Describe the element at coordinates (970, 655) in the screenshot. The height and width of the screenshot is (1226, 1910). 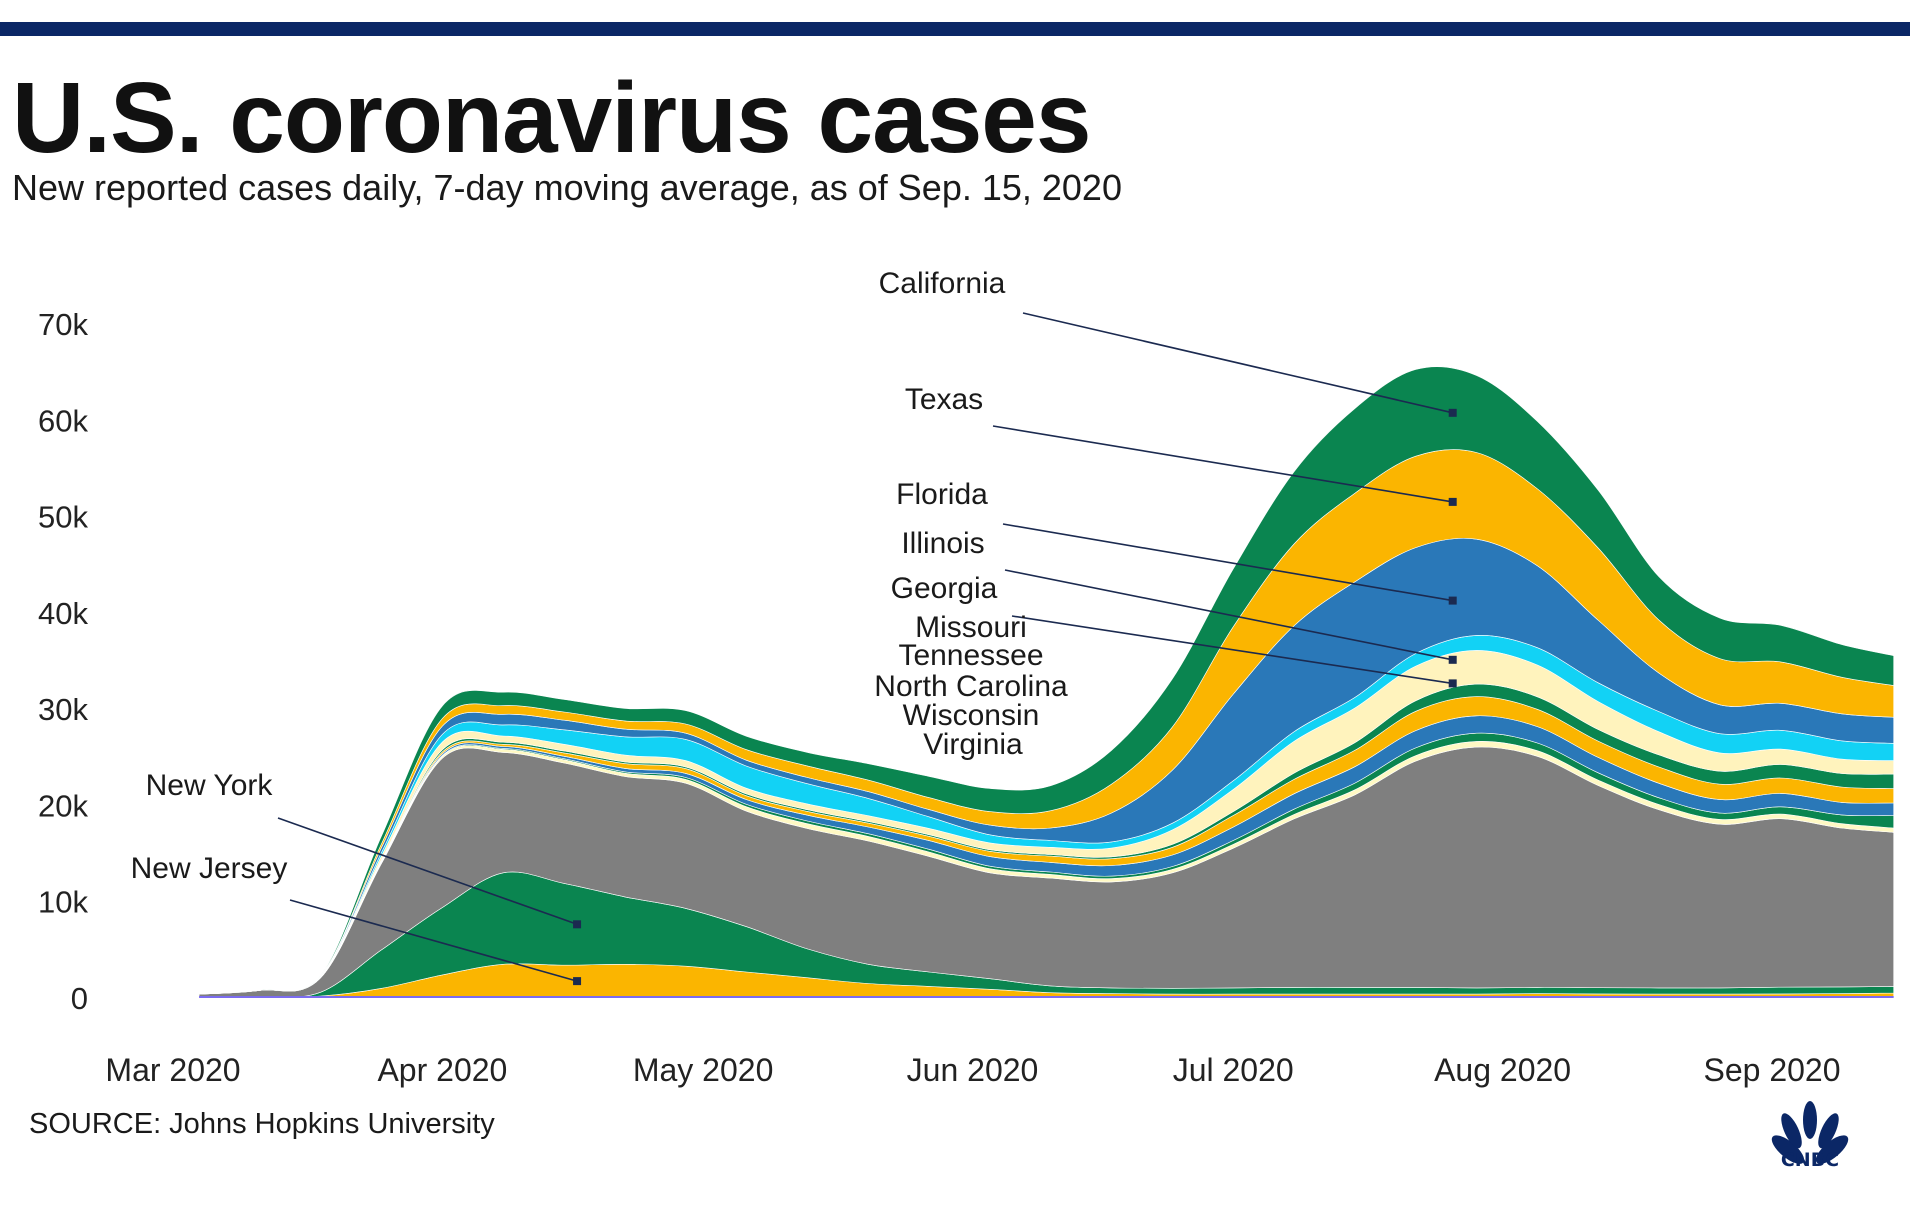
I see `annotation-label-tennessee: Tennessee` at that location.